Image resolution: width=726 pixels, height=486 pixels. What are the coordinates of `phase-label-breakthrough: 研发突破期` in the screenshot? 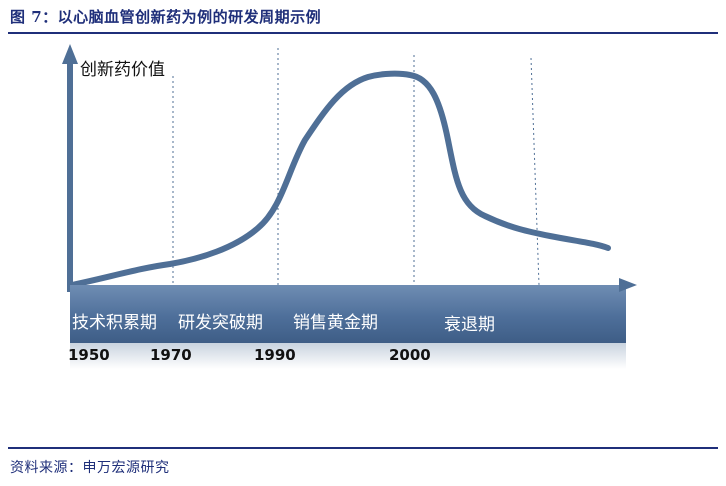 It's located at (220, 323).